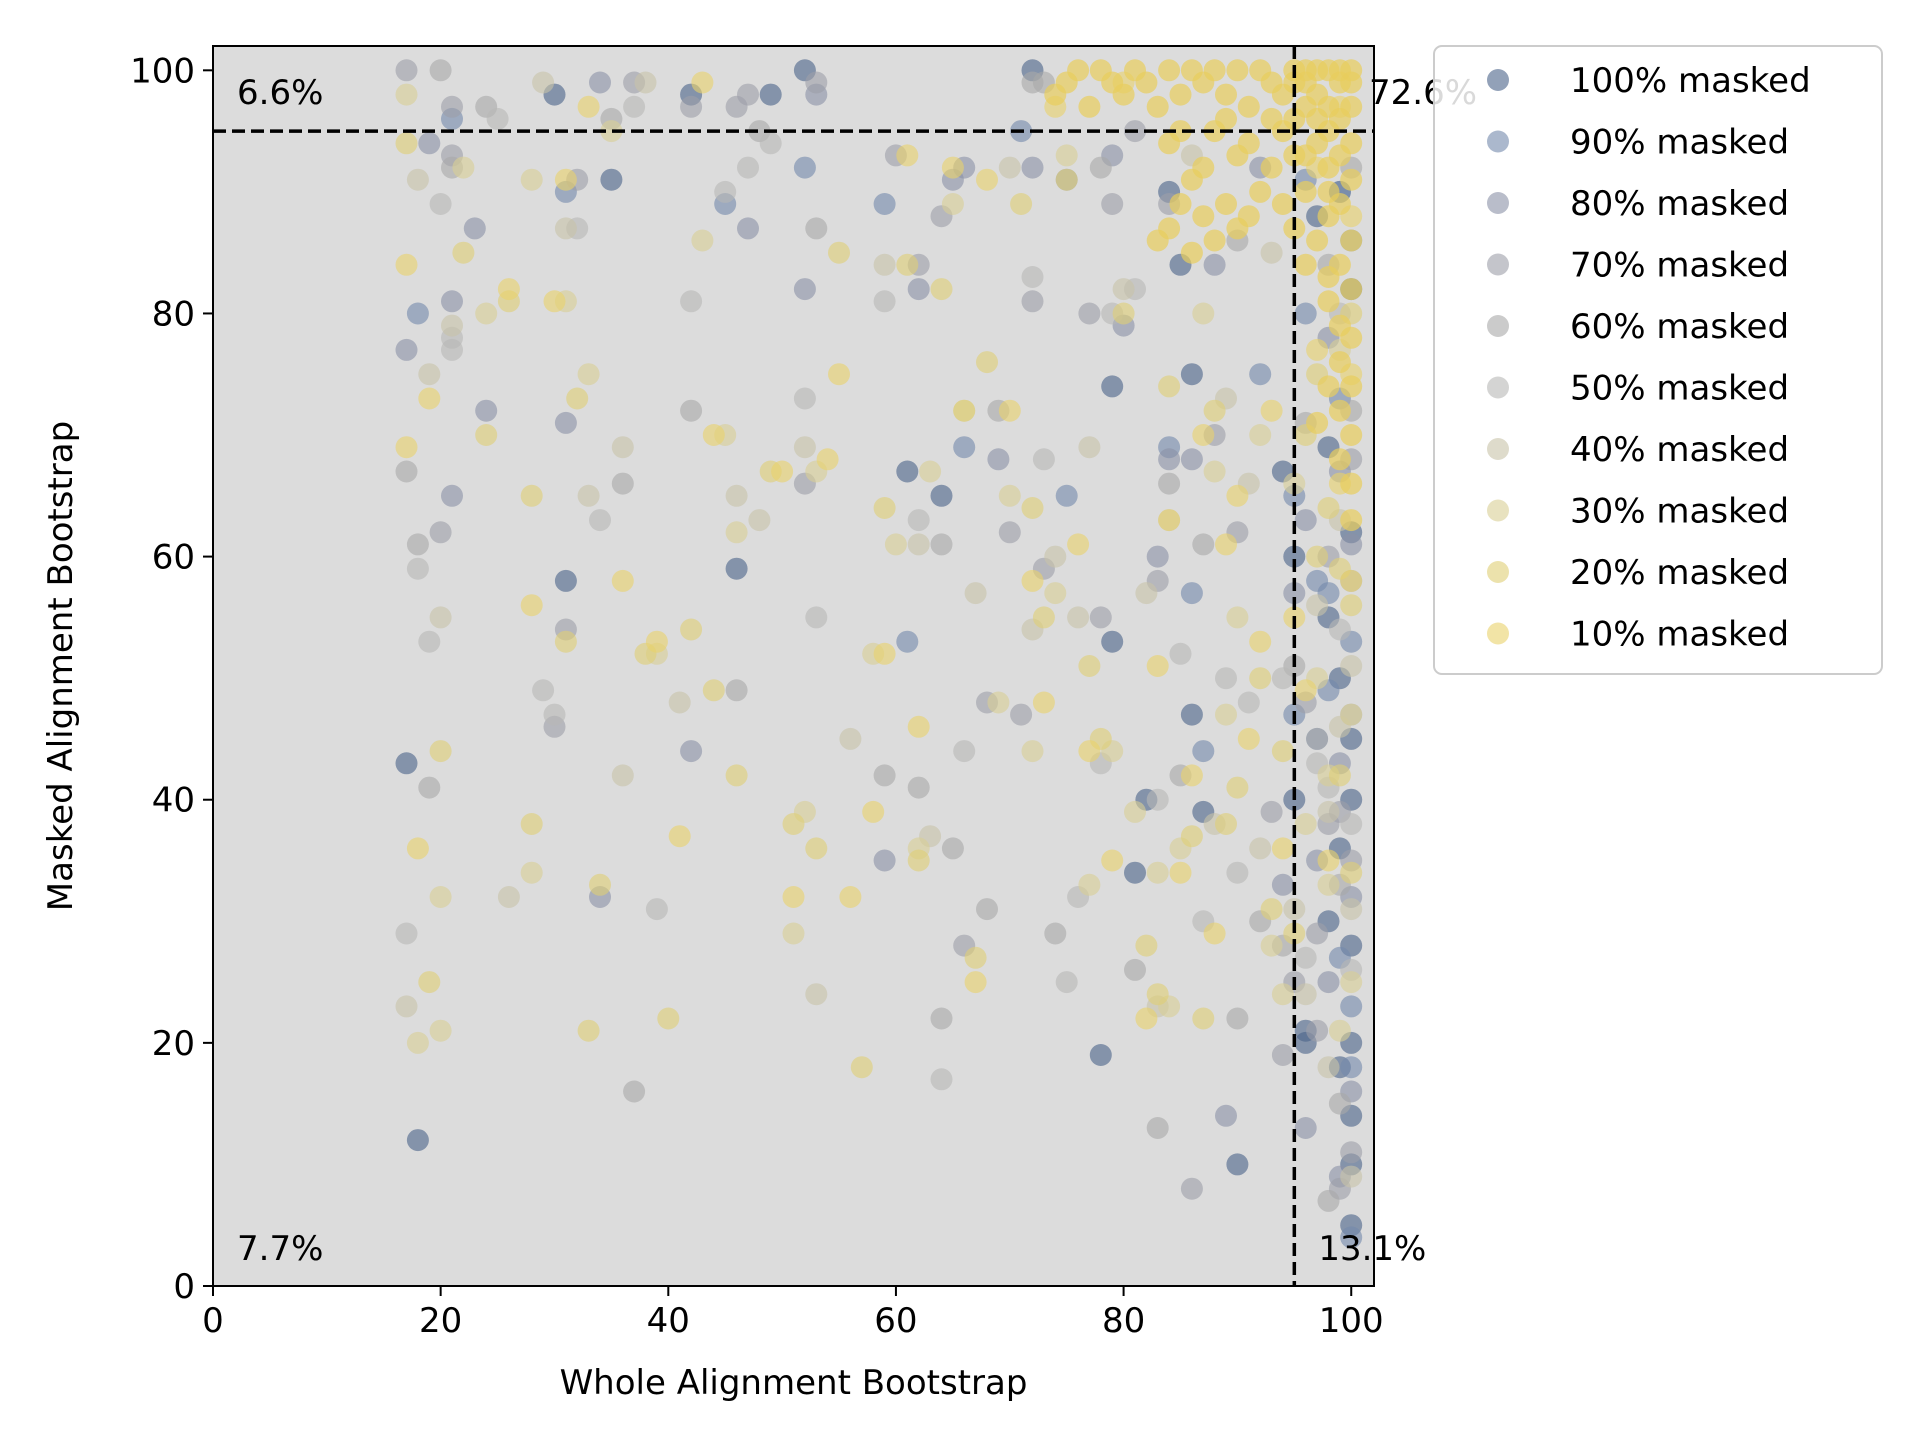 This screenshot has height=1444, width=1920. What do you see at coordinates (1123, 1321) in the screenshot?
I see `x-tick-label: 80` at bounding box center [1123, 1321].